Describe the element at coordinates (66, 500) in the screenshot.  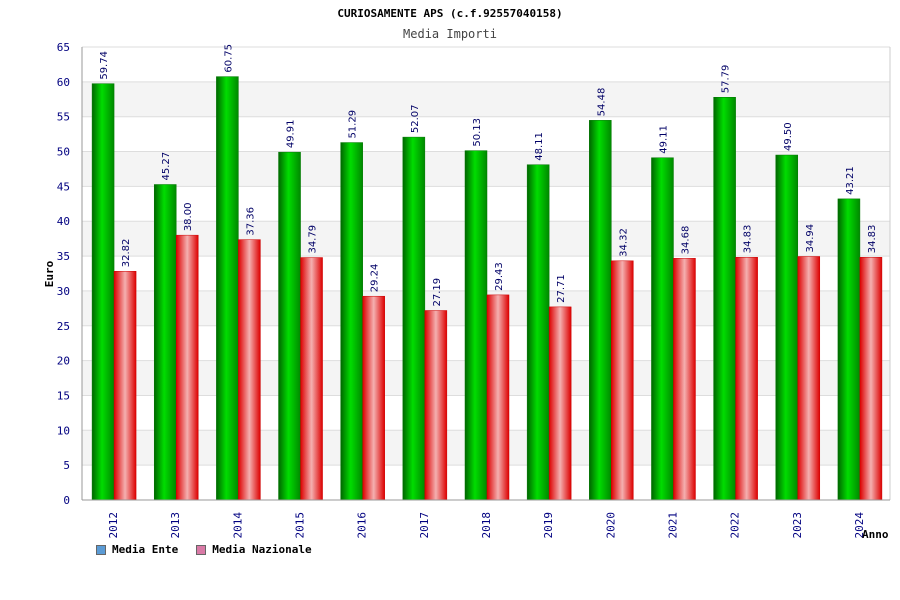
I see `y-tick-label: 0` at that location.